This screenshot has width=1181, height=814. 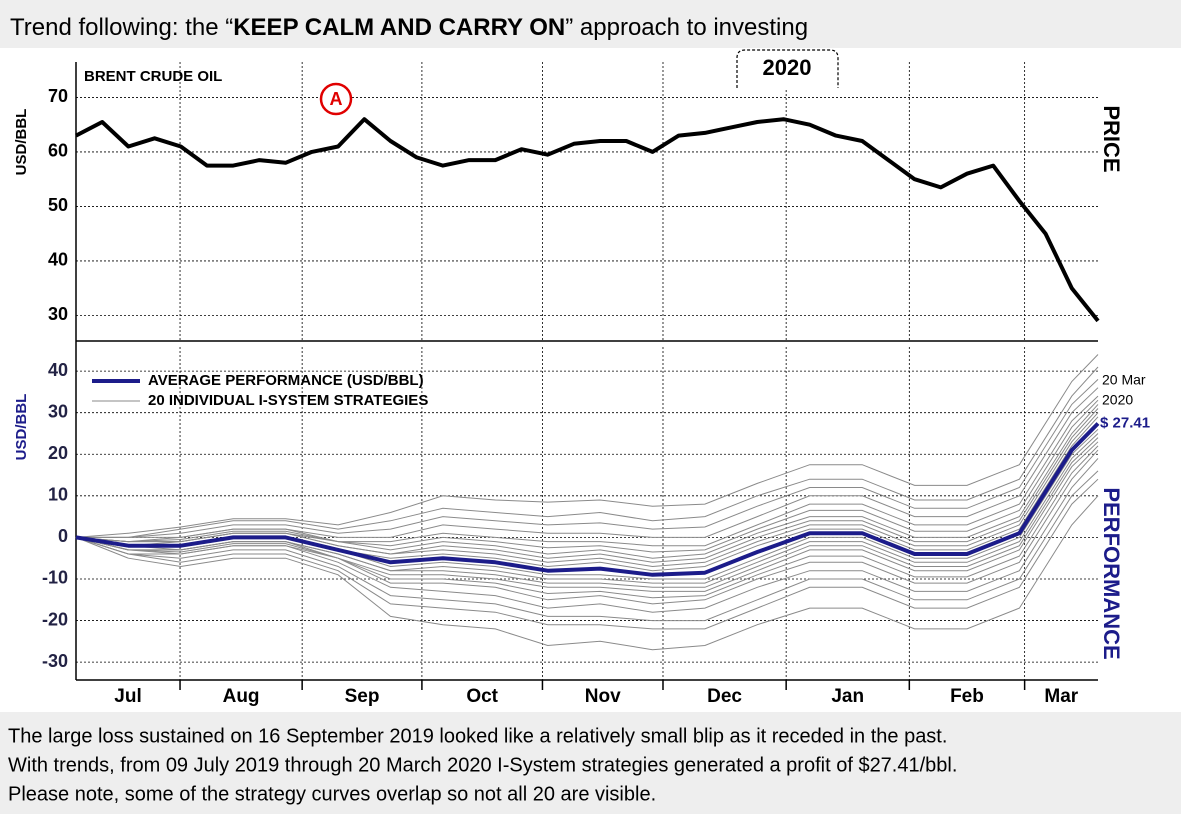 I want to click on legend-label: AVERAGE PERFORMANCE (USD/BBL), so click(x=286, y=380).